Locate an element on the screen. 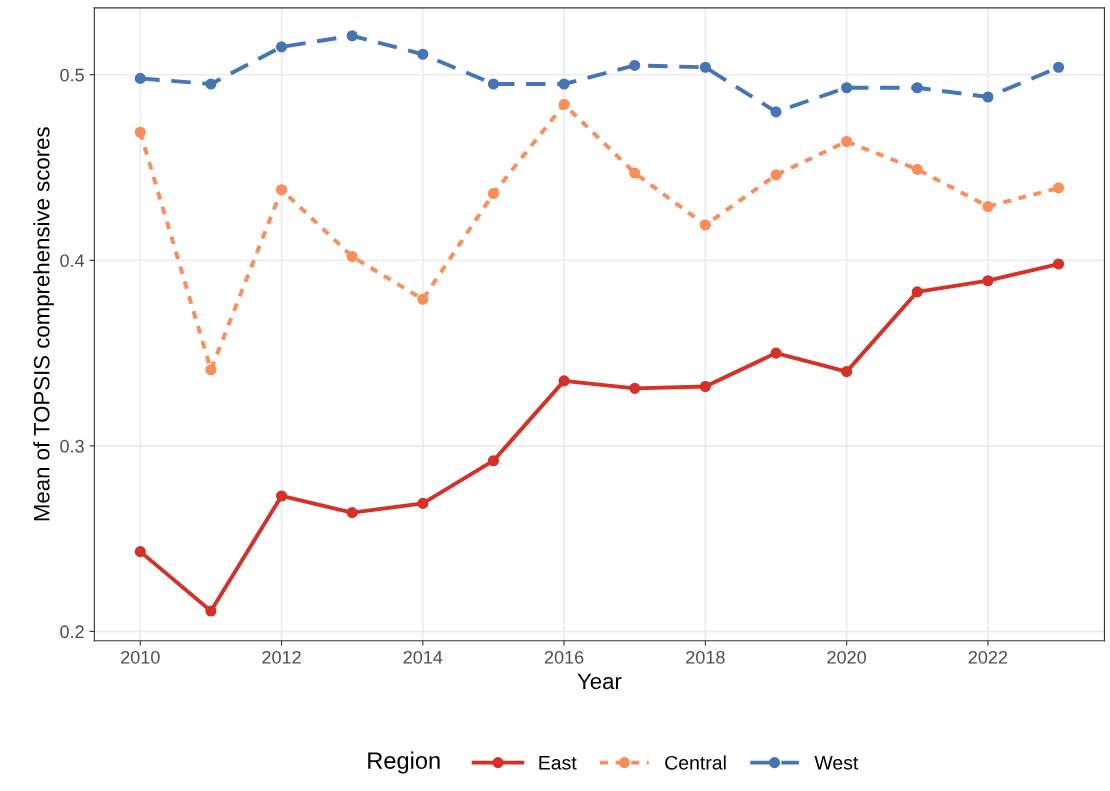 The image size is (1110, 791). x-tick-label: 2020 is located at coordinates (847, 657).